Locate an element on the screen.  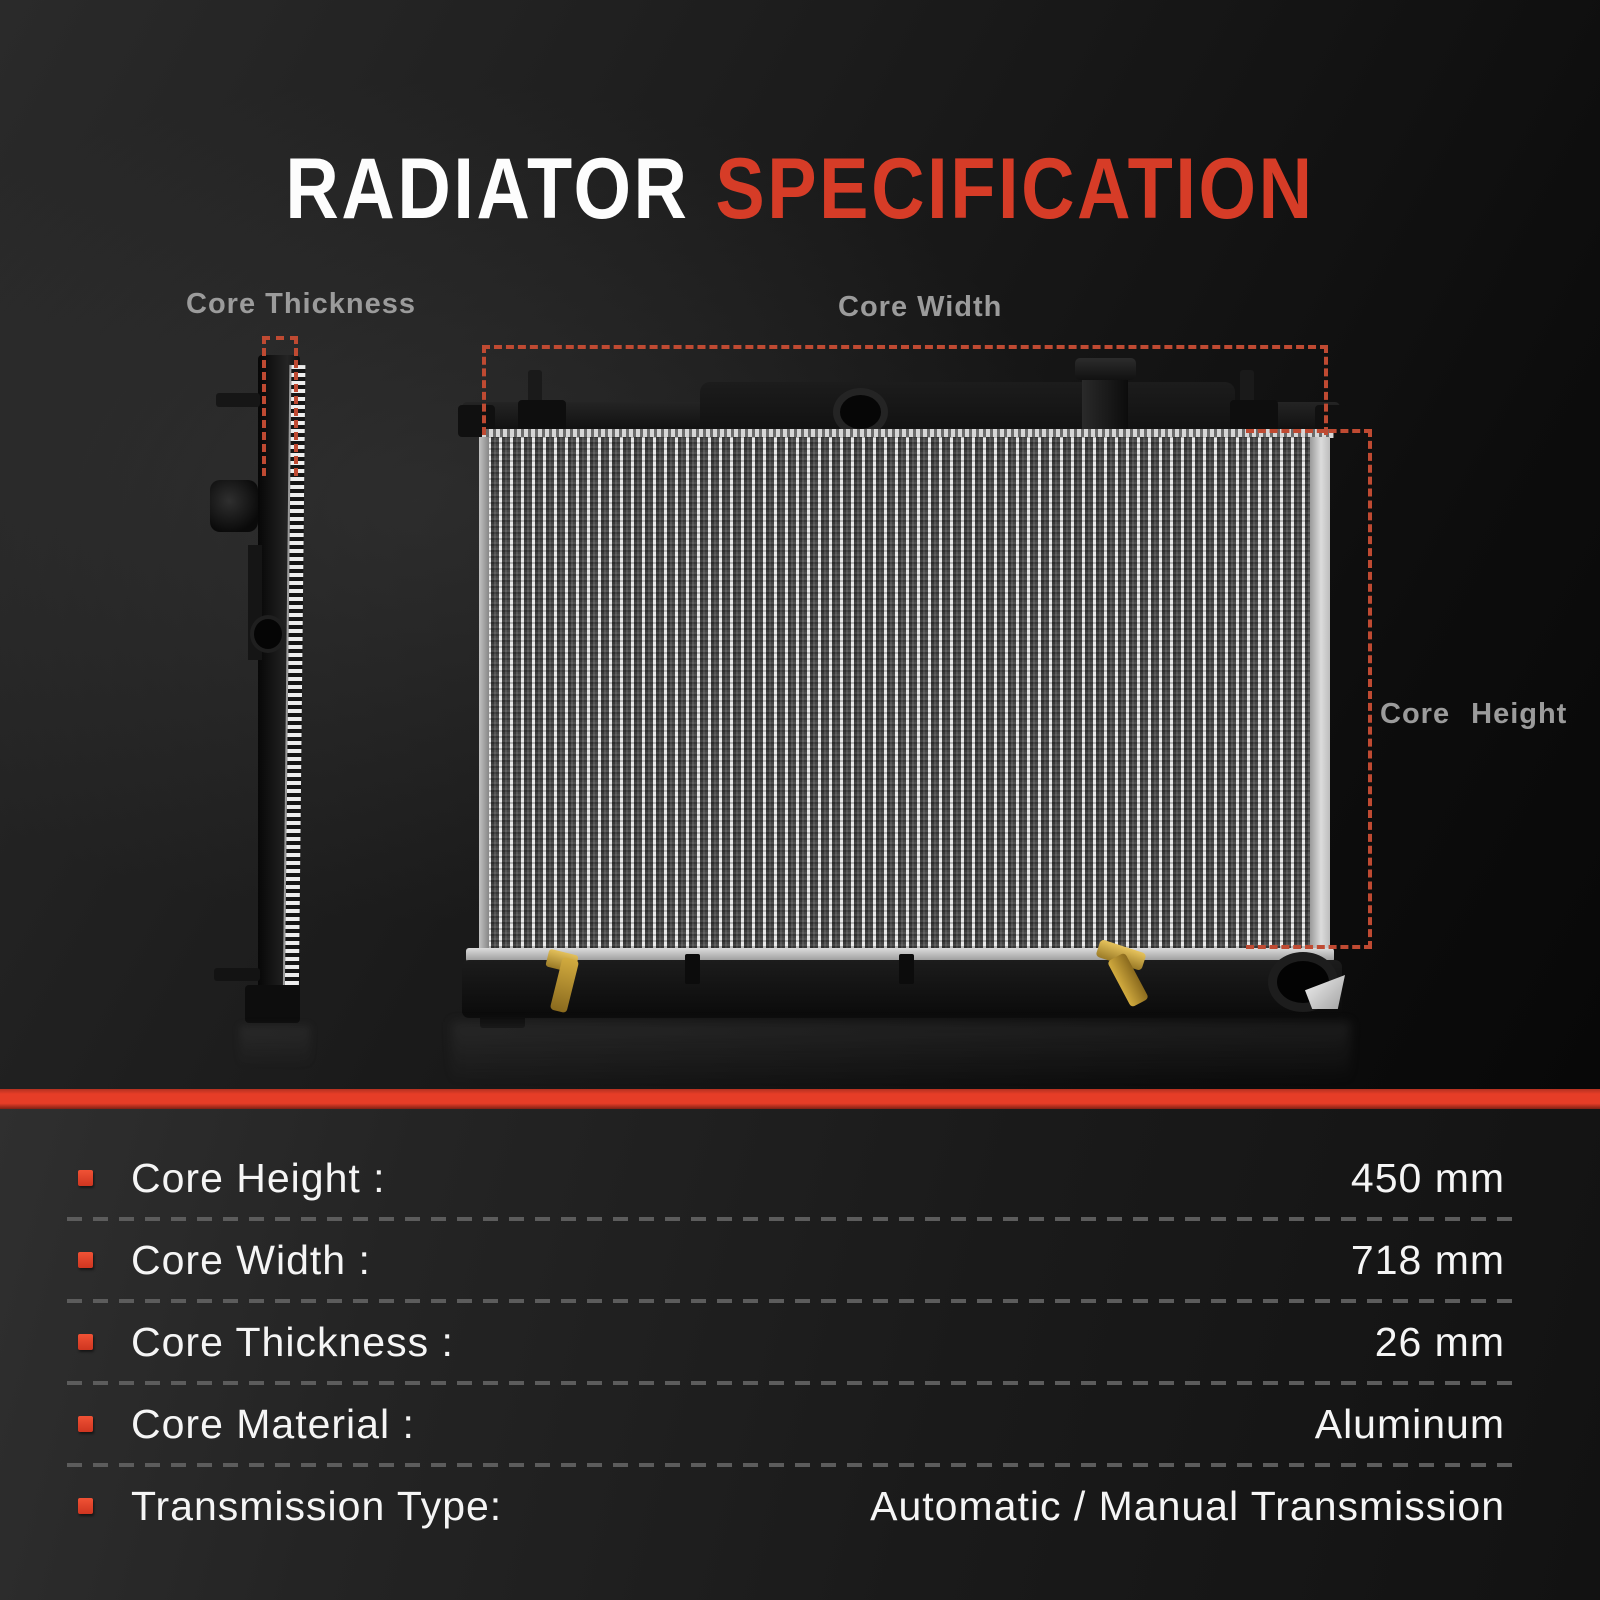
mount-foot-left is located at coordinates (502, 1020).